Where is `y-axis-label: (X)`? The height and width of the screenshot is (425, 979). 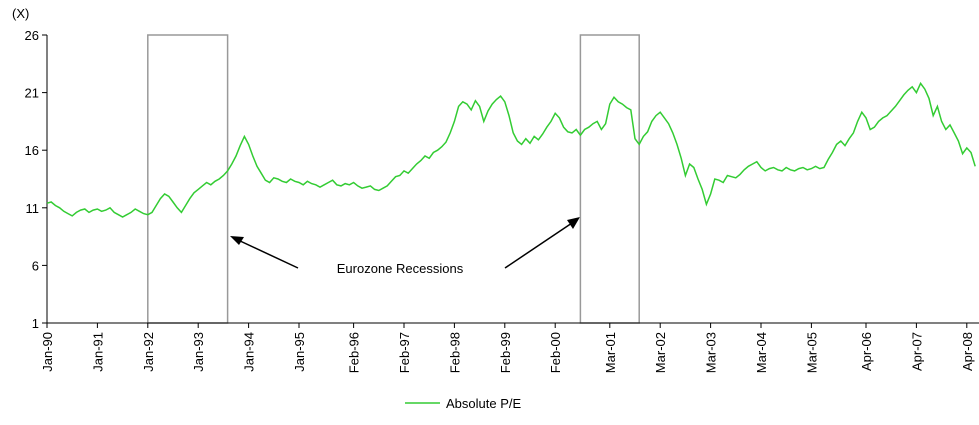 y-axis-label: (X) is located at coordinates (20, 13).